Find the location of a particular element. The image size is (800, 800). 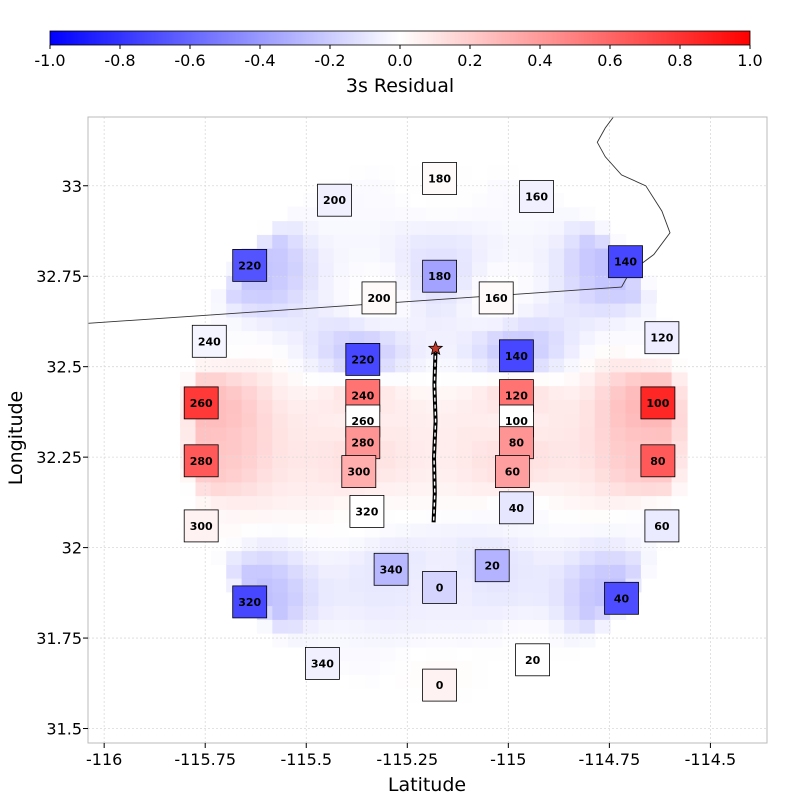

x-tick-label: -116 is located at coordinates (104, 759).